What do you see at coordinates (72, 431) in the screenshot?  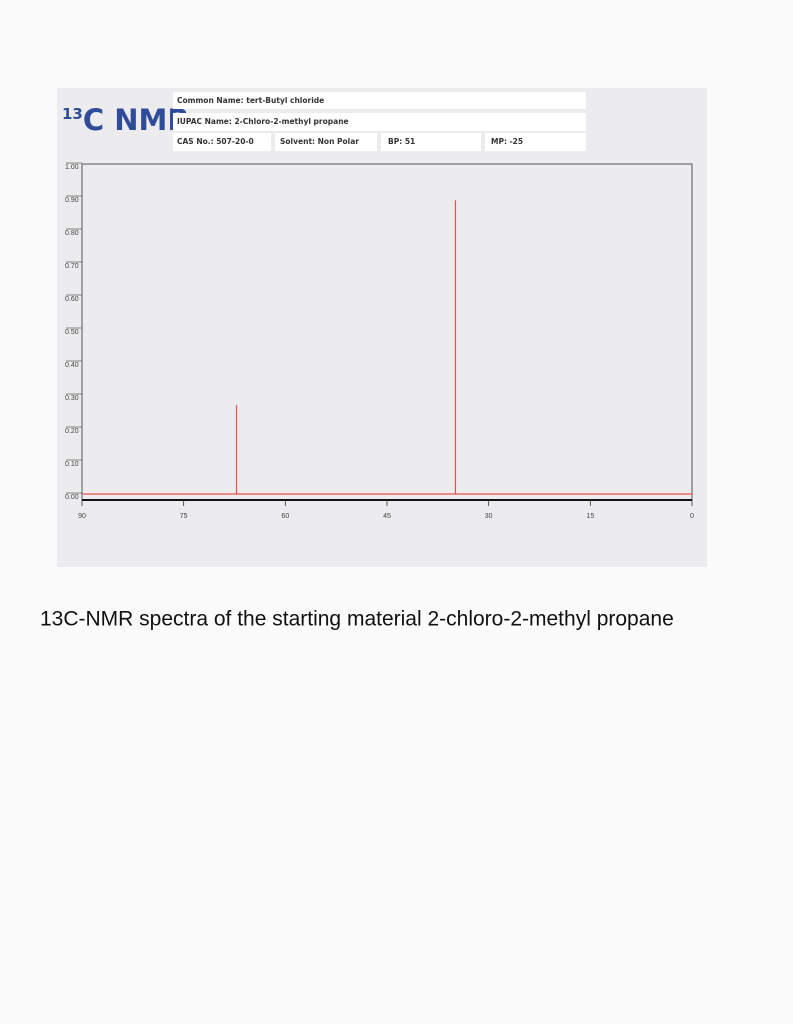 I see `y-tick-label: 0.20` at bounding box center [72, 431].